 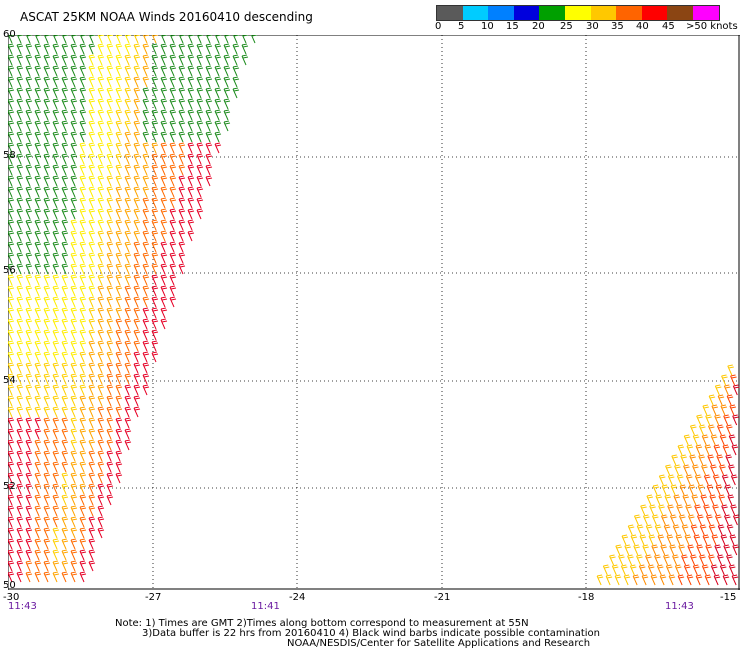 What do you see at coordinates (586, 597) in the screenshot?
I see `lon-label-18: -18` at bounding box center [586, 597].